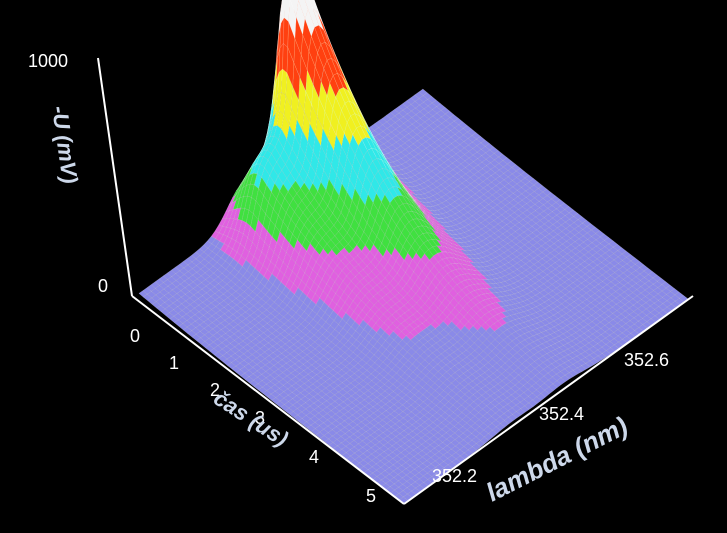 This screenshot has width=727, height=533. Describe the element at coordinates (371, 496) in the screenshot. I see `t-tick-5: 5` at that location.